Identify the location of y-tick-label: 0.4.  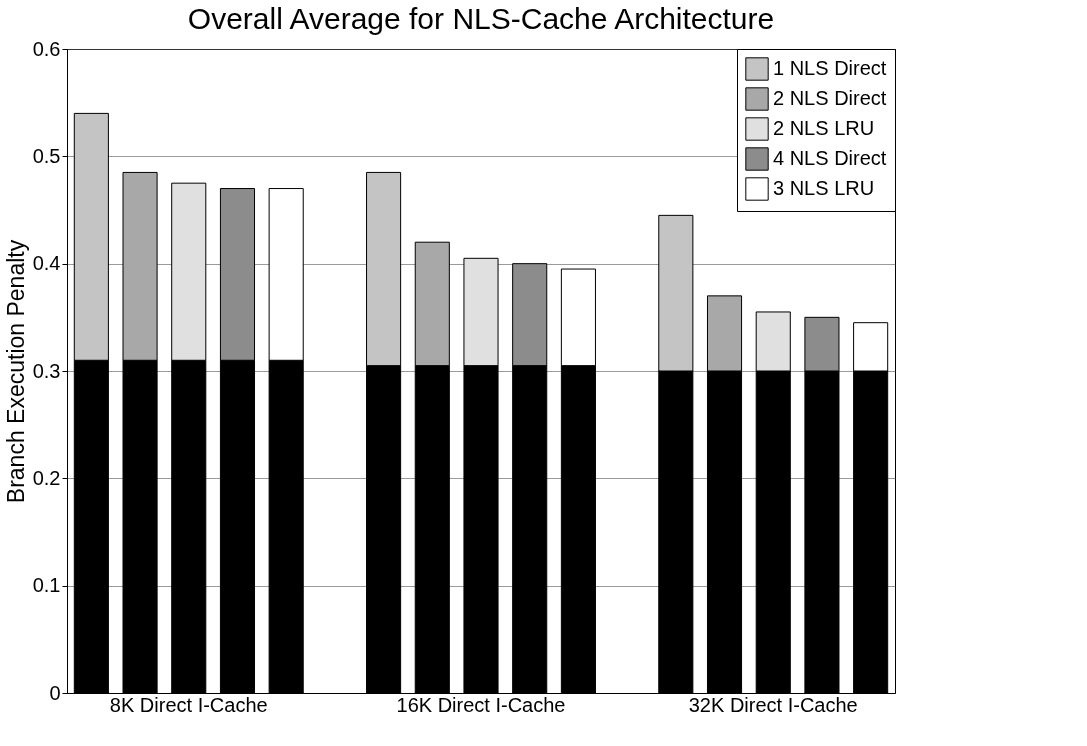
(46, 263).